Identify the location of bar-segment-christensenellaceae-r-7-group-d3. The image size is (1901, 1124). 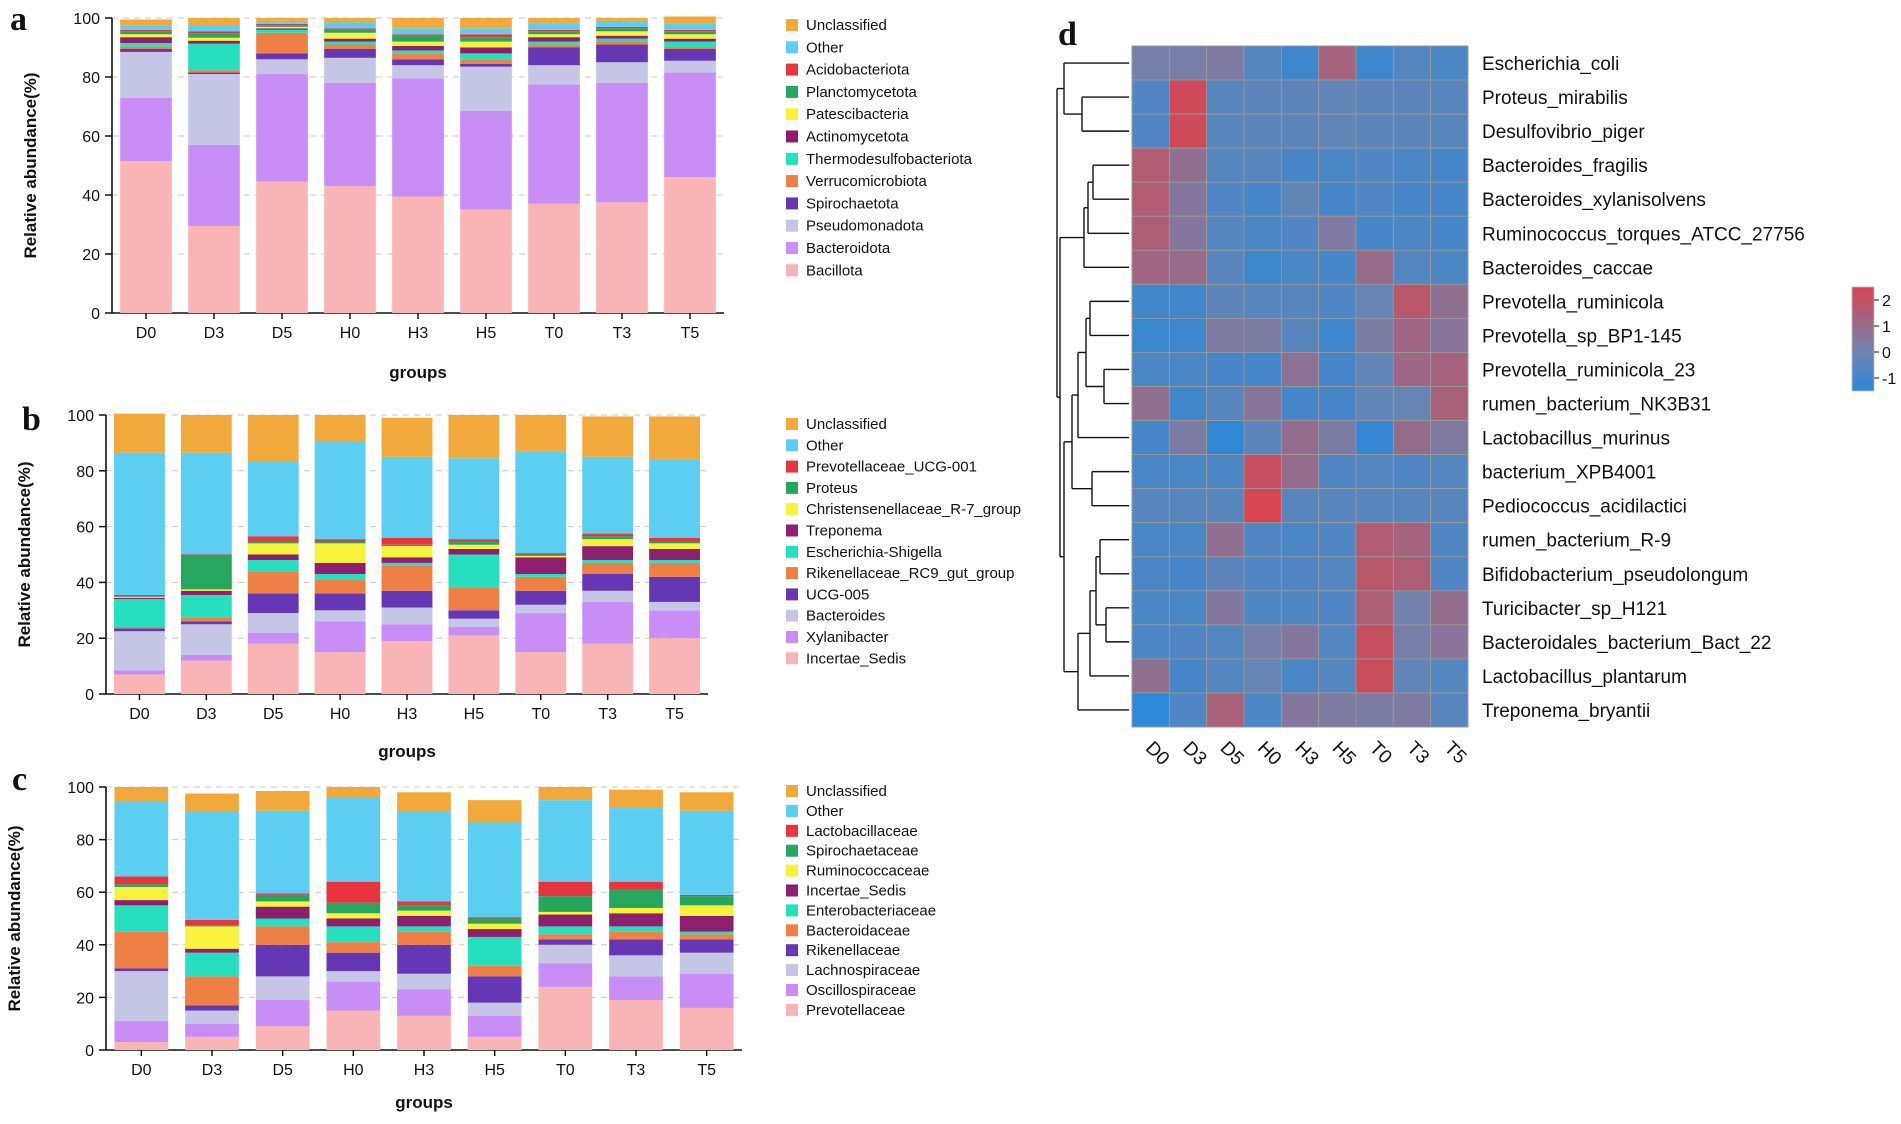
(206, 590).